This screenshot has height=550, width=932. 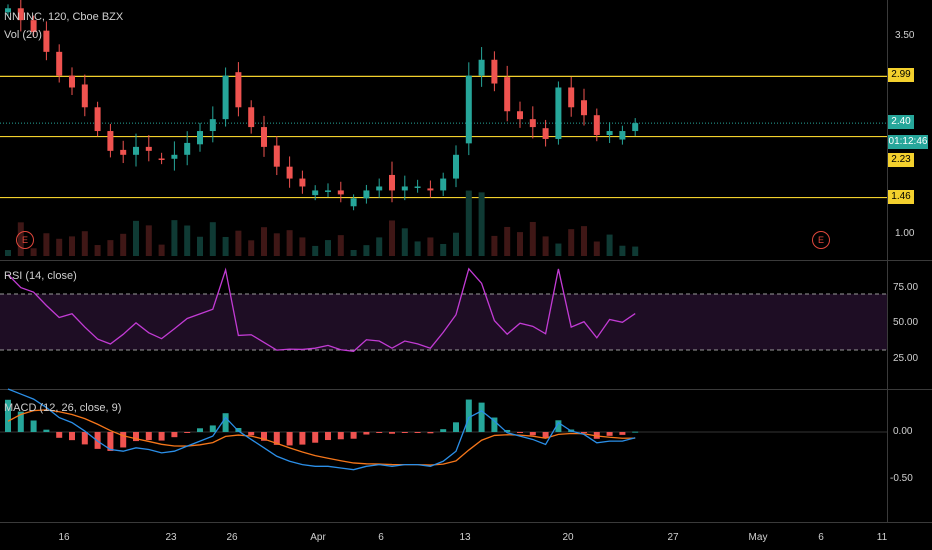 I want to click on price-tick-3-50: 3.50, so click(x=905, y=35).